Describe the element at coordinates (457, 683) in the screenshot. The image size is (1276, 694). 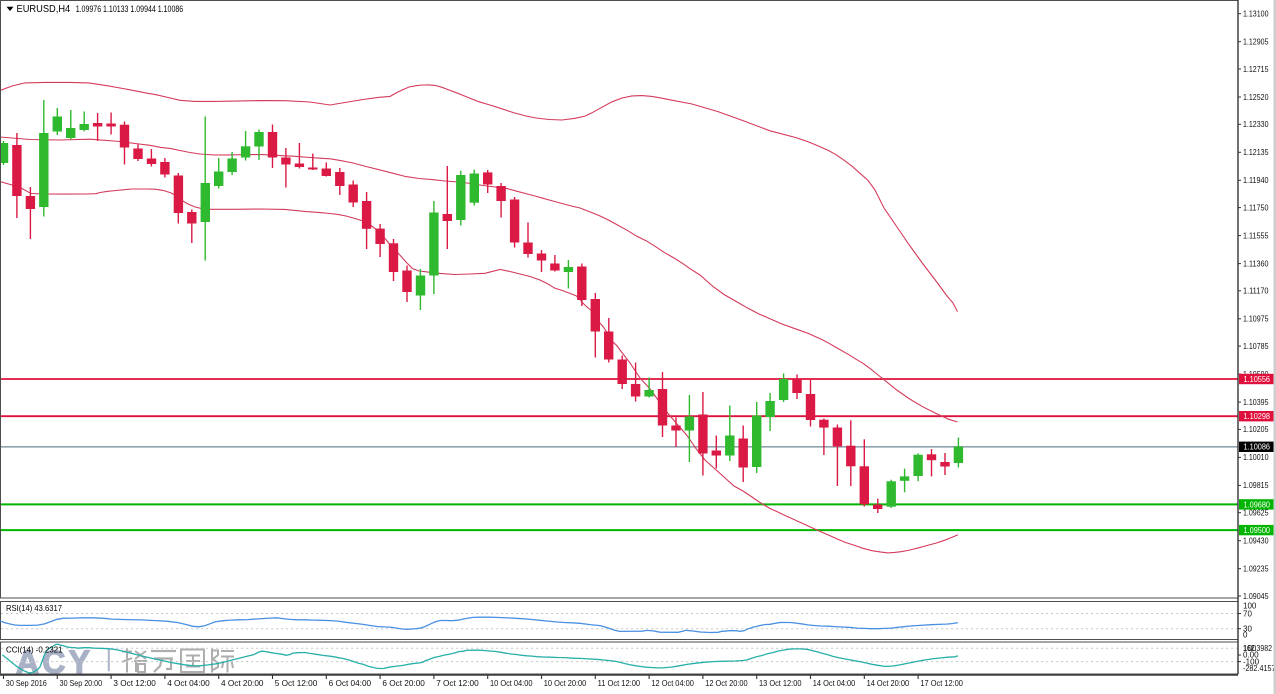
I see `svg-text: 7 Oct 12:00` at that location.